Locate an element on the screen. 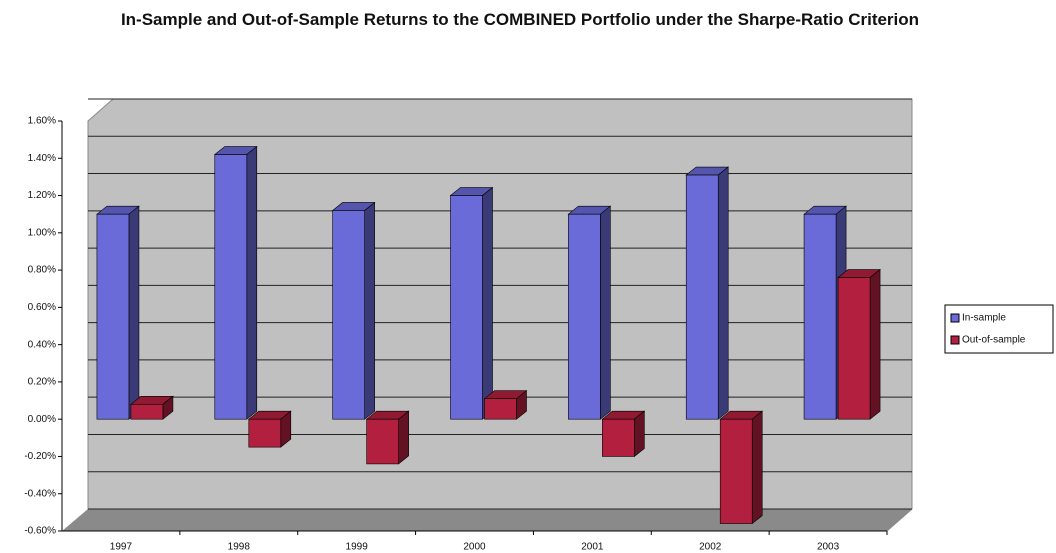 The height and width of the screenshot is (553, 1056). legend-label: In-sample is located at coordinates (984, 318).